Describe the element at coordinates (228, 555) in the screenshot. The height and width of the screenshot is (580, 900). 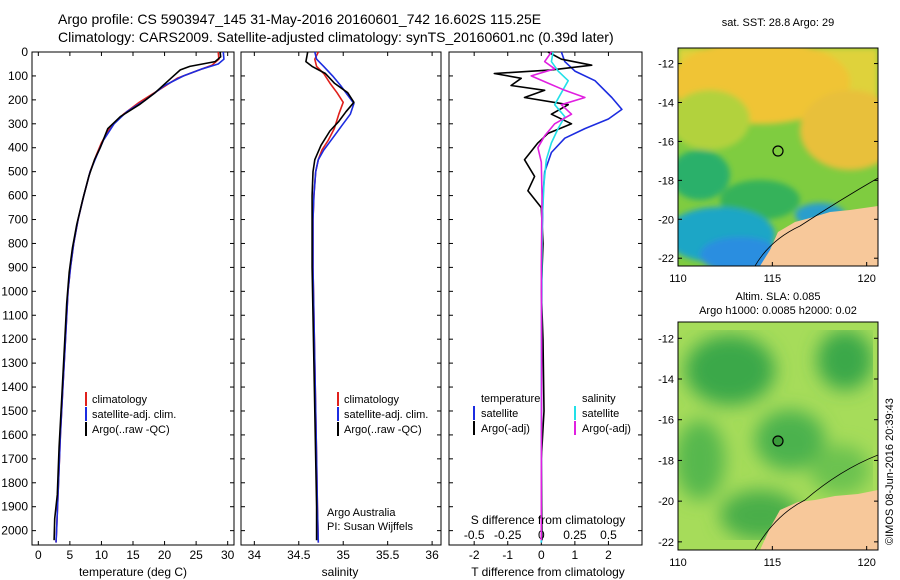
I see `x-tick-label: 30` at that location.